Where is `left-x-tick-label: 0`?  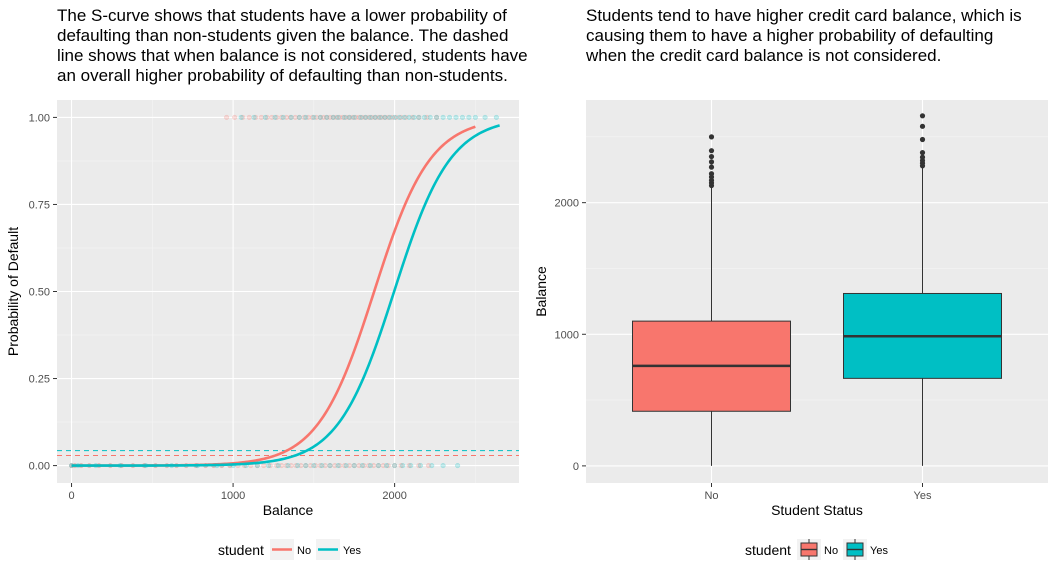 left-x-tick-label: 0 is located at coordinates (71, 496).